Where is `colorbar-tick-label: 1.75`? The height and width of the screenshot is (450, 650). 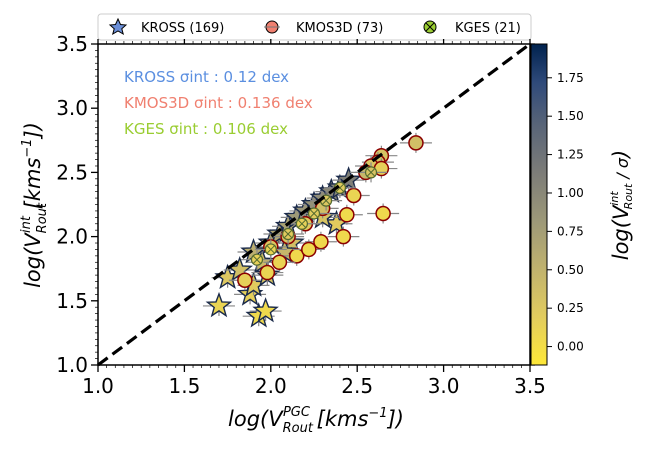
colorbar-tick-label: 1.75 is located at coordinates (570, 78).